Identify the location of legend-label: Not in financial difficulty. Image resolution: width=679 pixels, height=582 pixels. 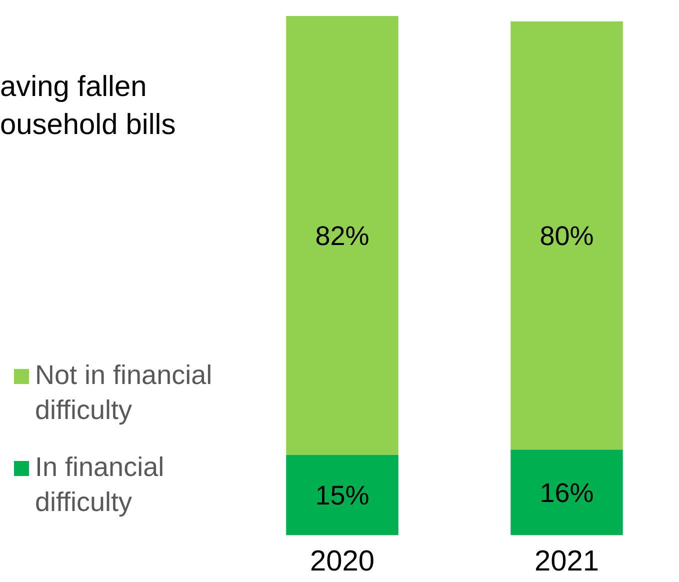
(124, 393).